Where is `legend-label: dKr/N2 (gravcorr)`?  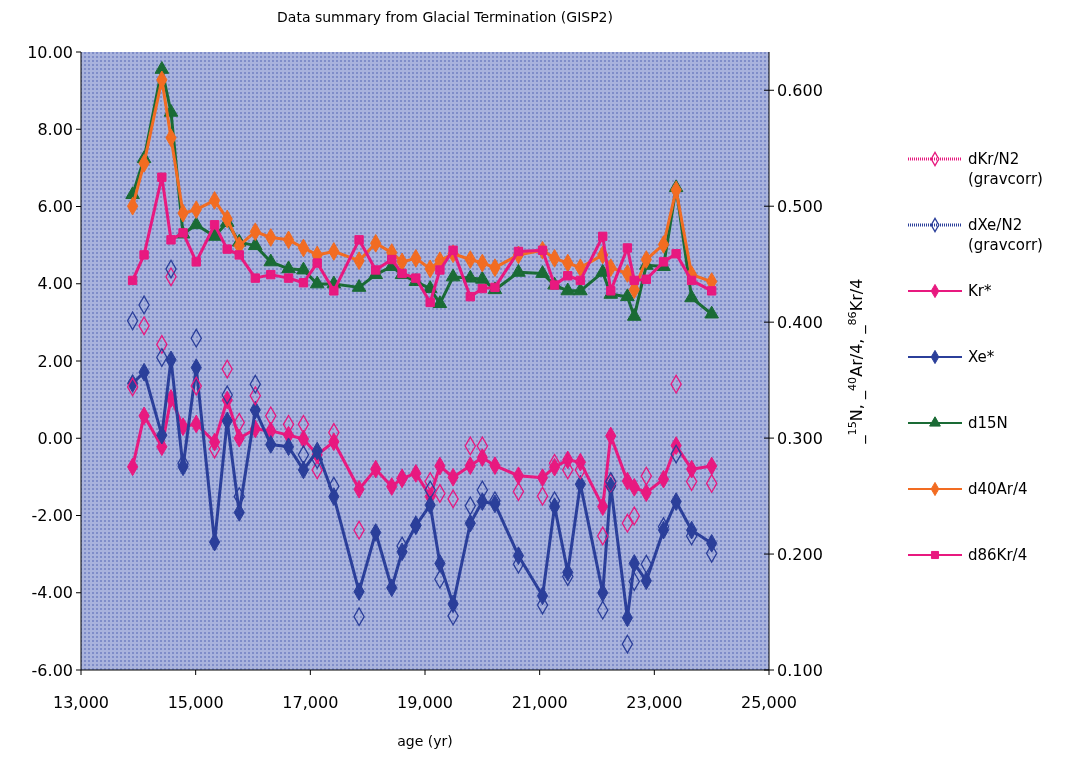
legend-label: dKr/N2 (gravcorr) is located at coordinates (1005, 169).